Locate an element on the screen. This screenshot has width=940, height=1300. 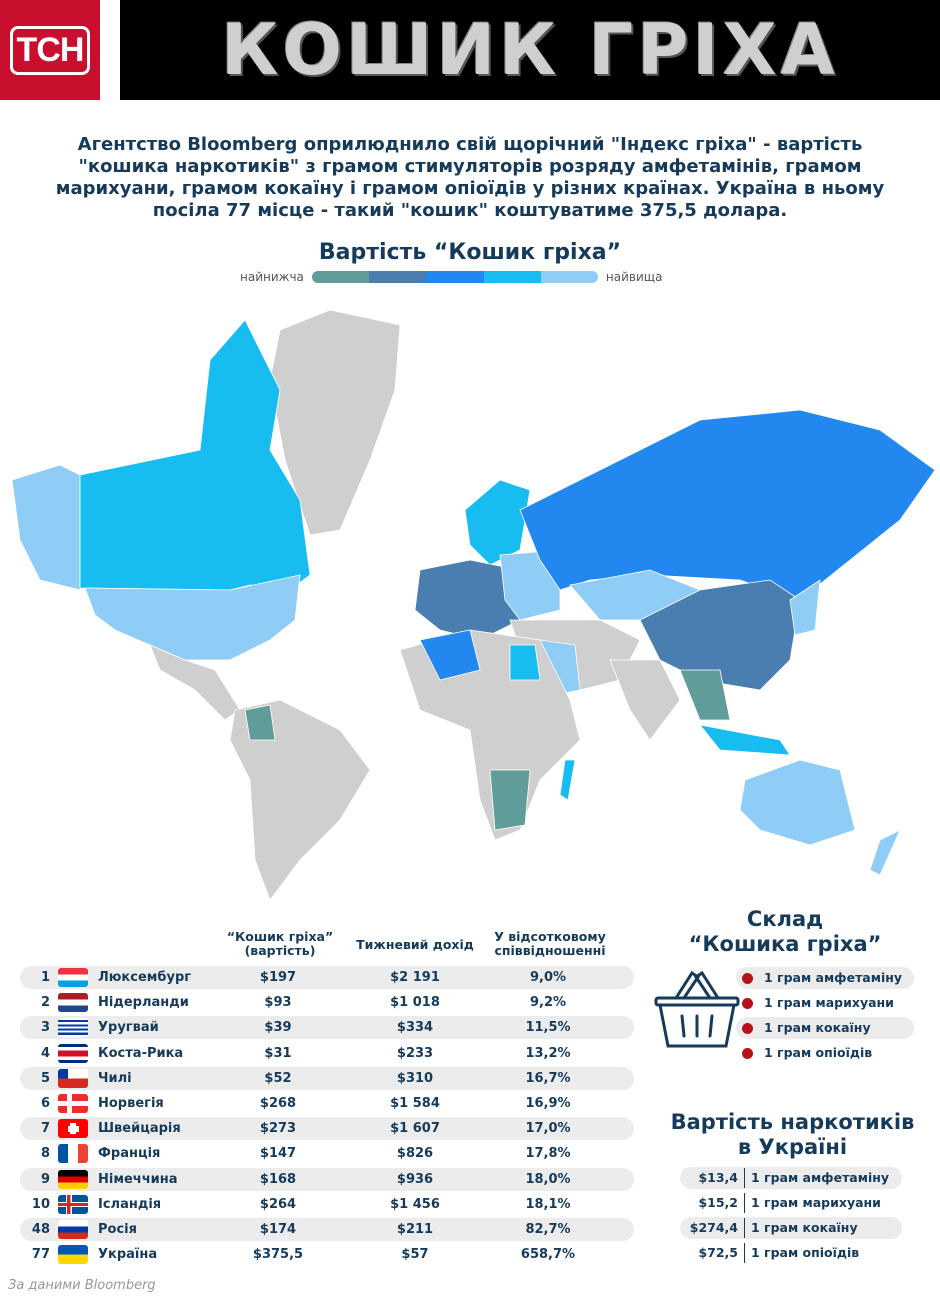
country-name: Норвегія is located at coordinates (131, 1103).